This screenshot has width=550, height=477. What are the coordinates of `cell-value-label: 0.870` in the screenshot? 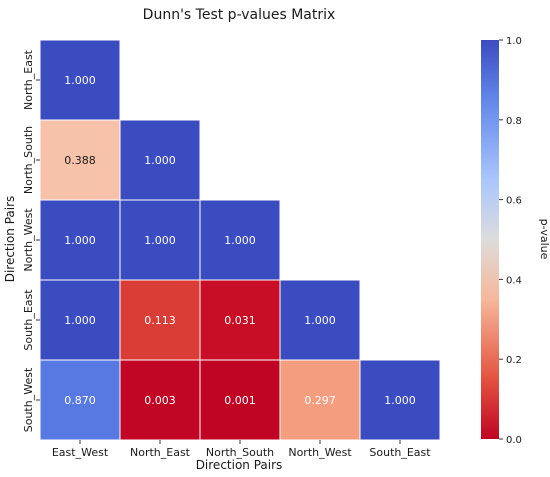 It's located at (80, 400).